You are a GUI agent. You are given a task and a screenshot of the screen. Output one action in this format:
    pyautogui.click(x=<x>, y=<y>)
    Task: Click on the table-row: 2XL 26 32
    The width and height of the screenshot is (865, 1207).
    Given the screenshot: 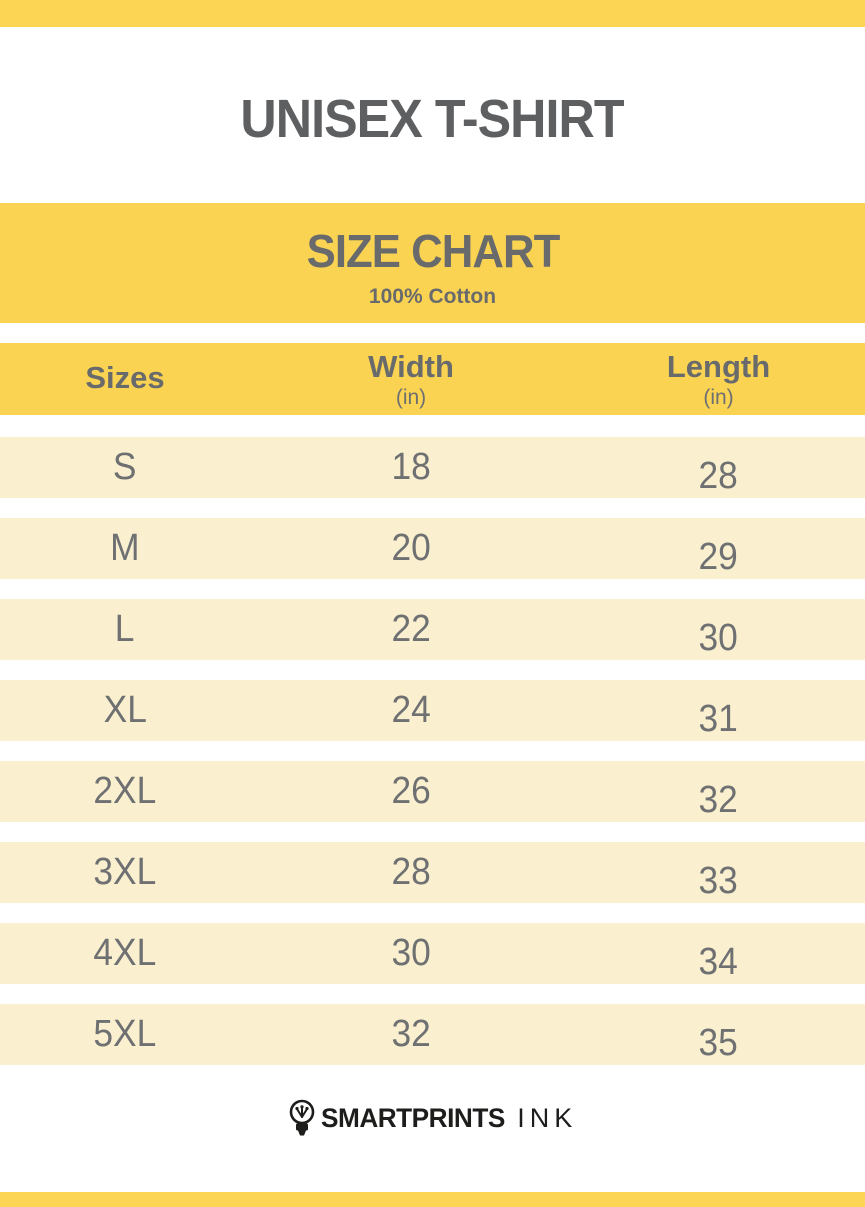 What is the action you would take?
    pyautogui.click(x=432, y=791)
    